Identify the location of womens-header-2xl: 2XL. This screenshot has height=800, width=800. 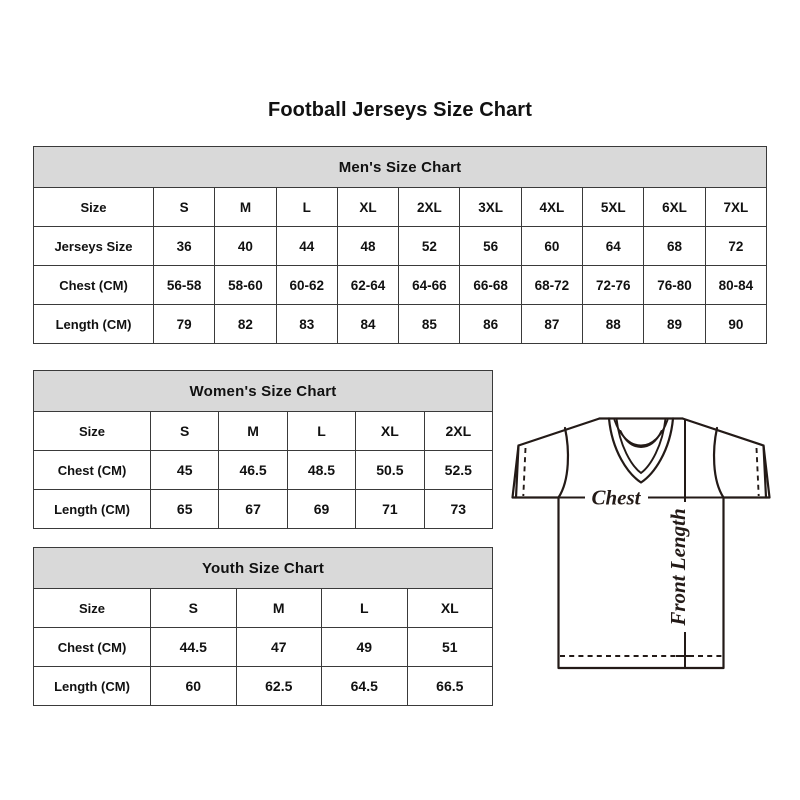
(458, 431).